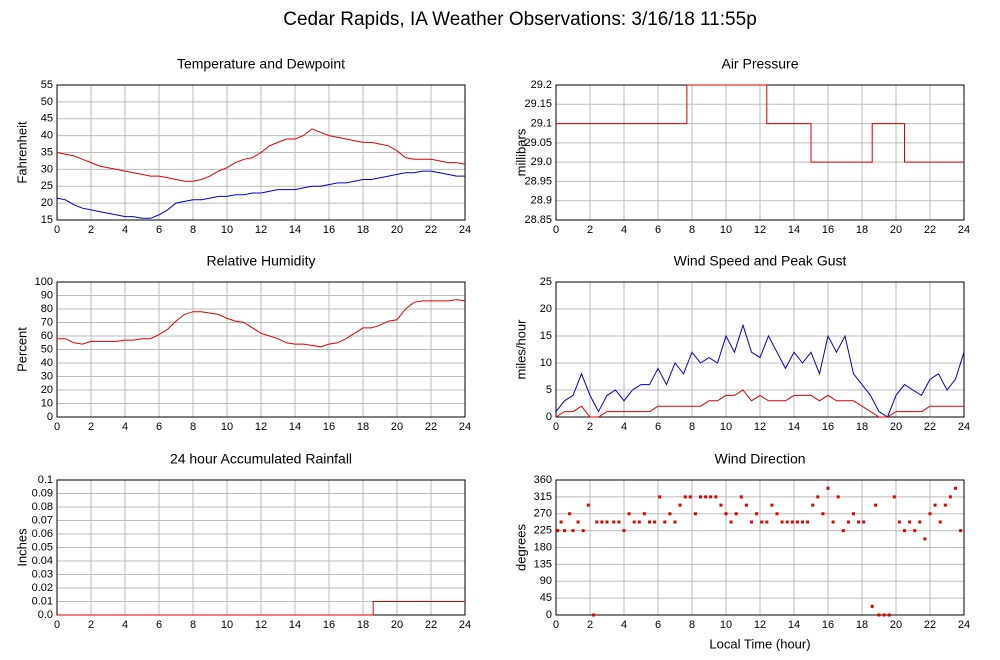 The image size is (1000, 660). Describe the element at coordinates (543, 531) in the screenshot. I see `y-tick-label: 225` at that location.